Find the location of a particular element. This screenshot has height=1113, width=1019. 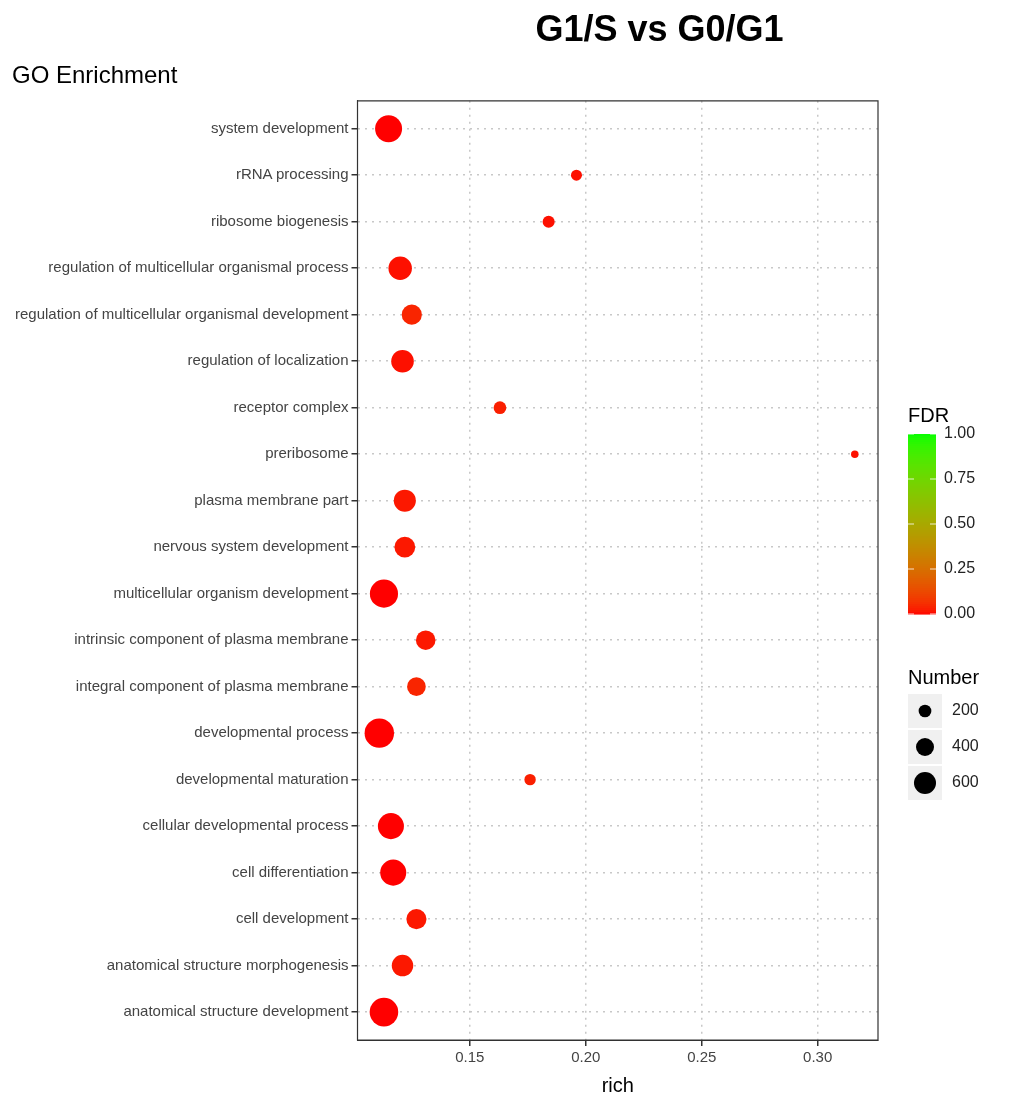

x-tick-label: 0.15 is located at coordinates (470, 1057).